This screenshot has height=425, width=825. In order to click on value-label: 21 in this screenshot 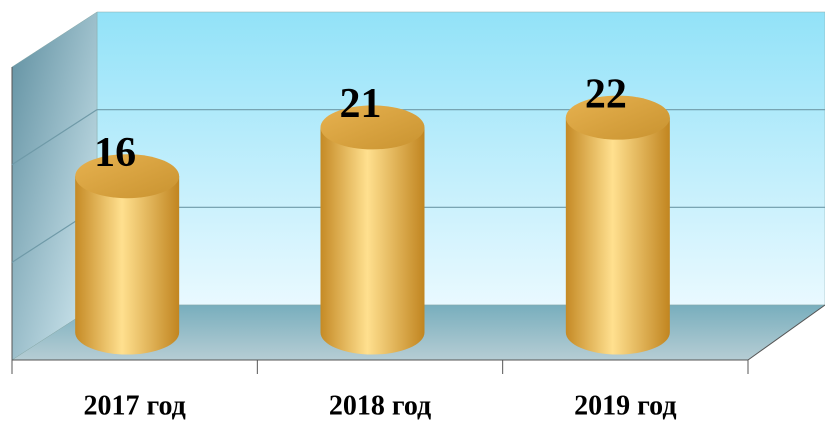, I will do `click(361, 104)`.